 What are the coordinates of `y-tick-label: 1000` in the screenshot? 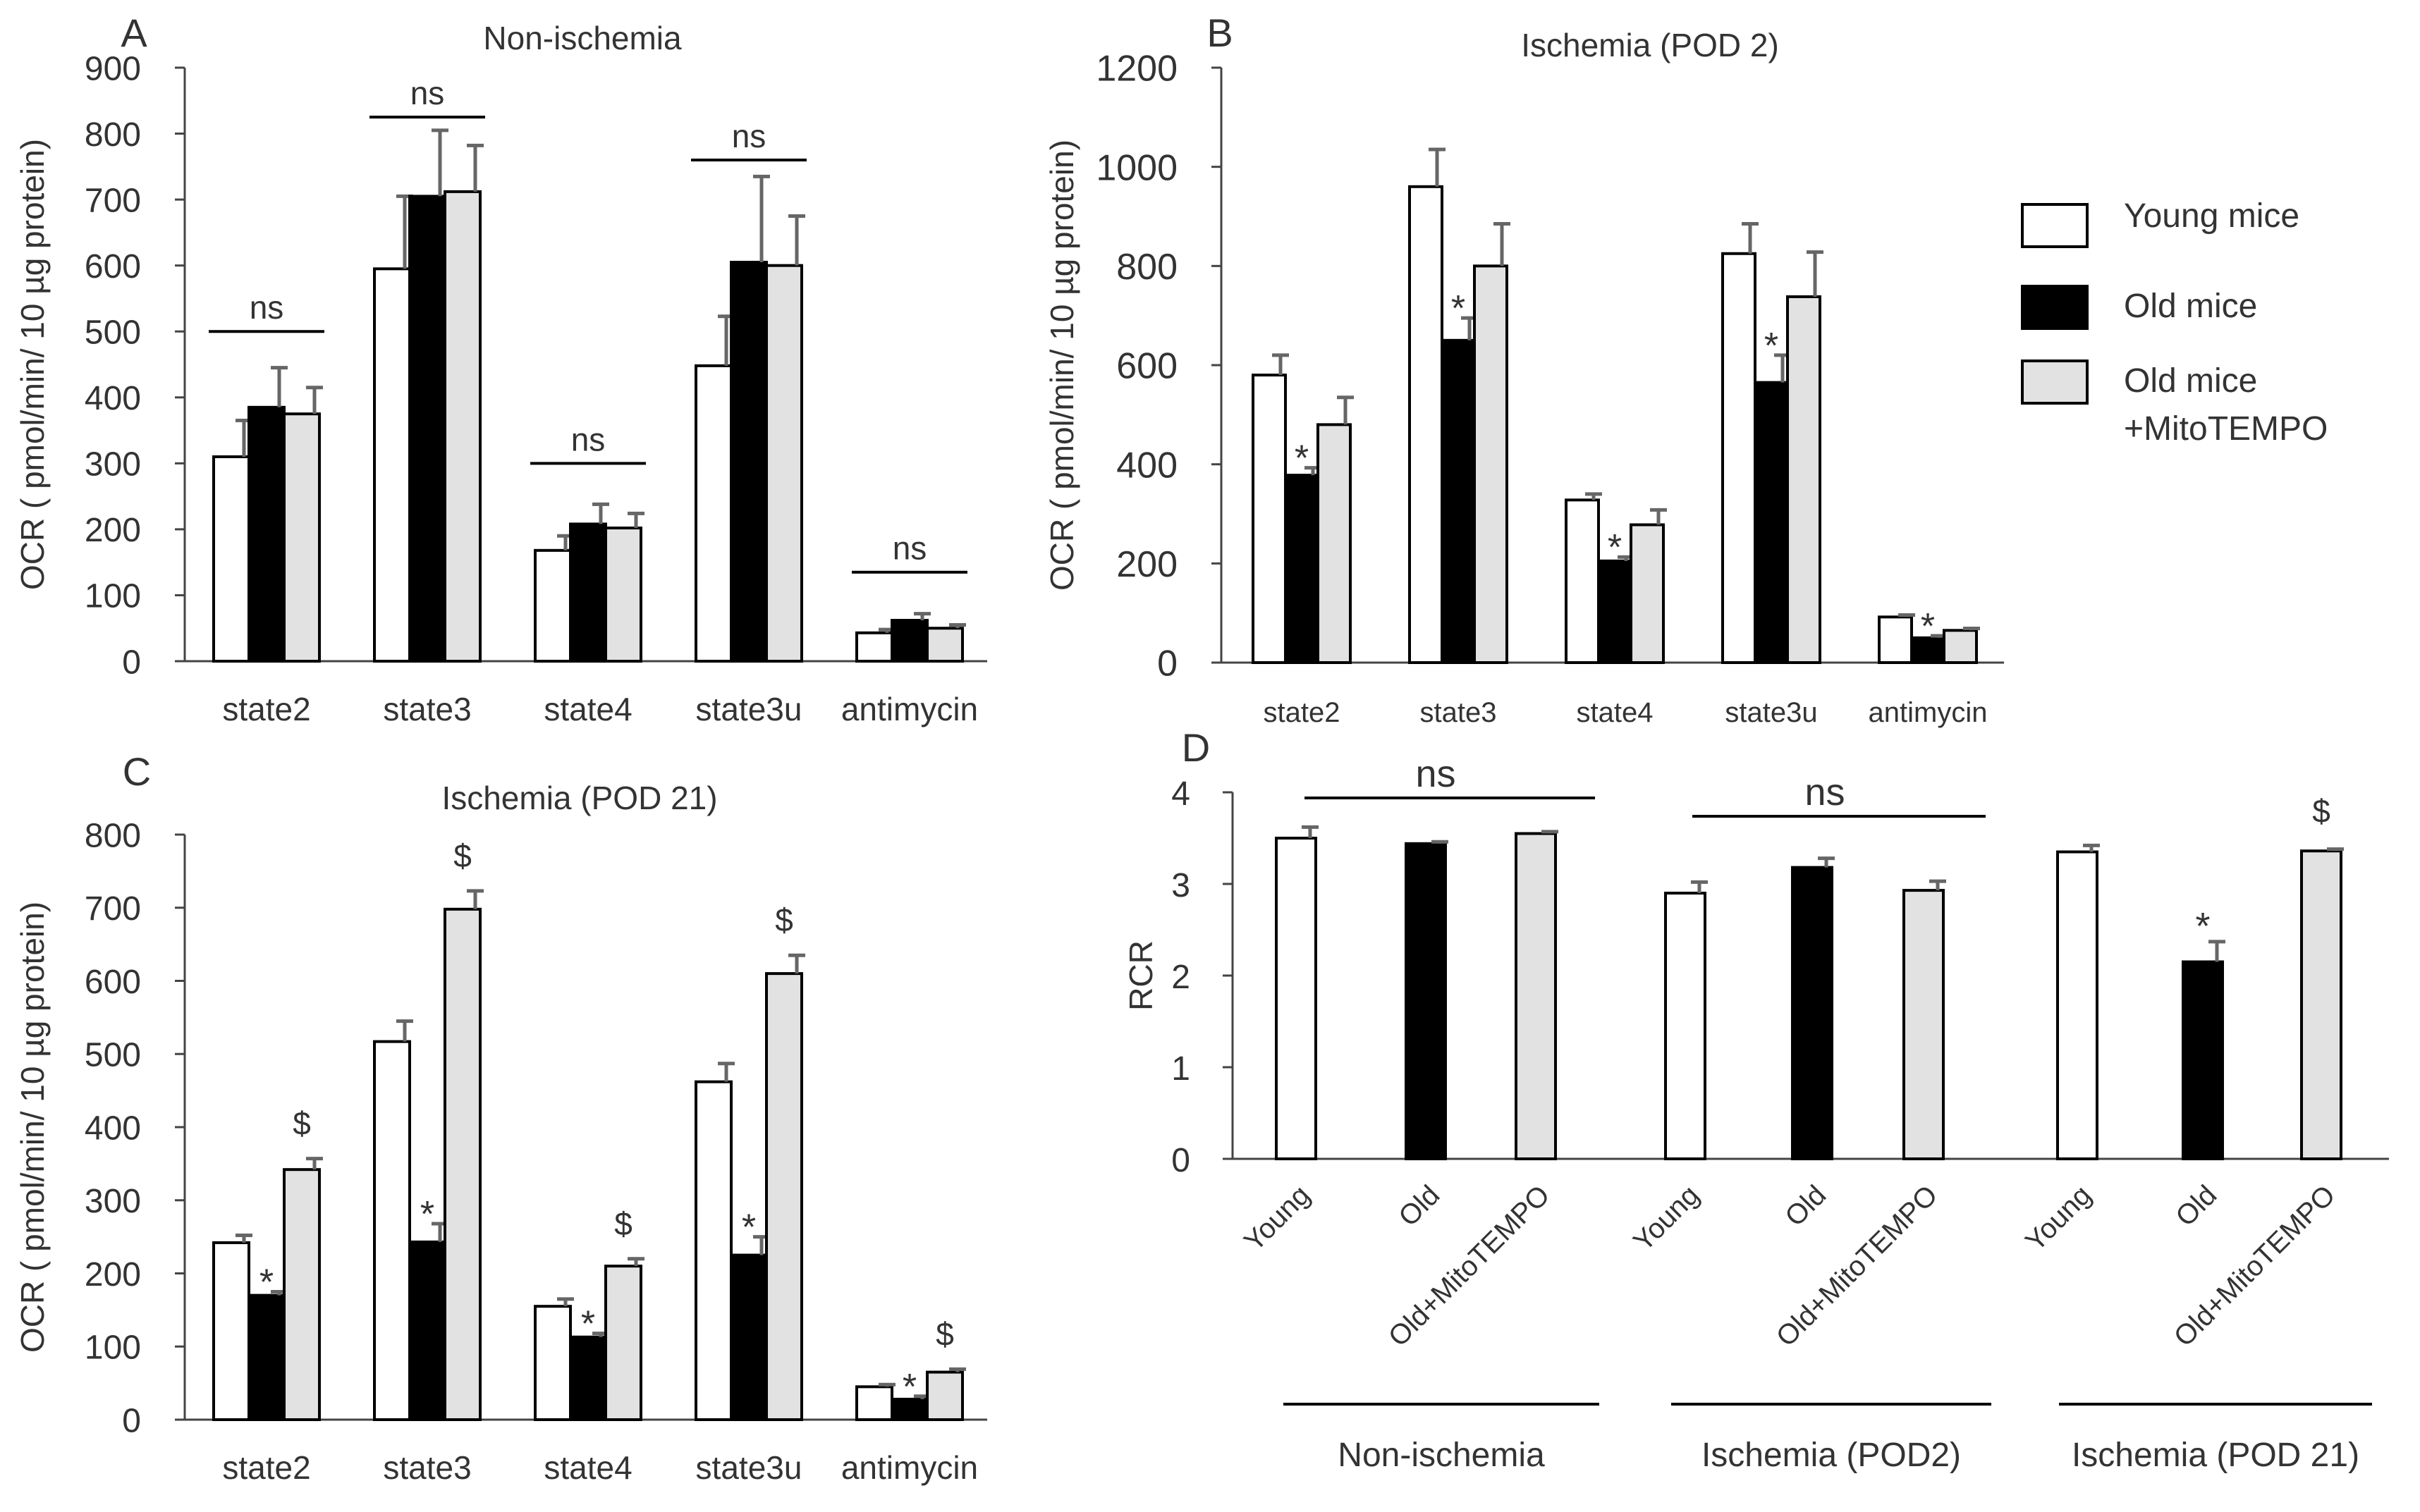 It's located at (1137, 167).